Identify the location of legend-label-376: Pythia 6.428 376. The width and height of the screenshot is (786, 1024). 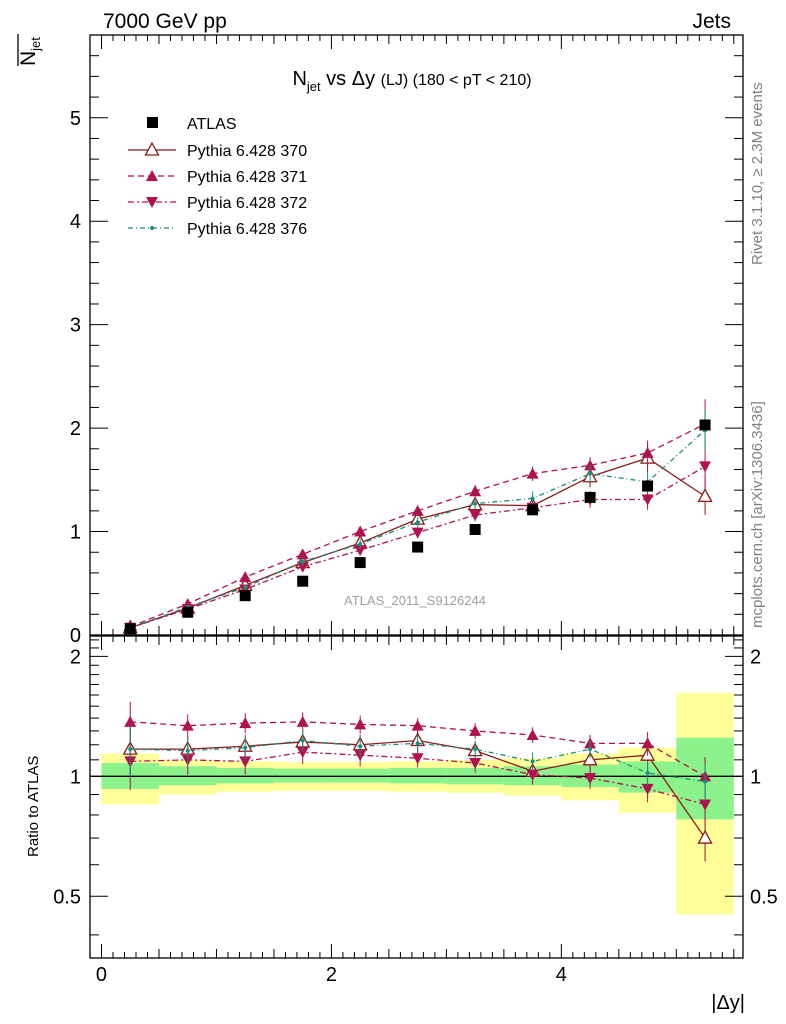
(247, 229).